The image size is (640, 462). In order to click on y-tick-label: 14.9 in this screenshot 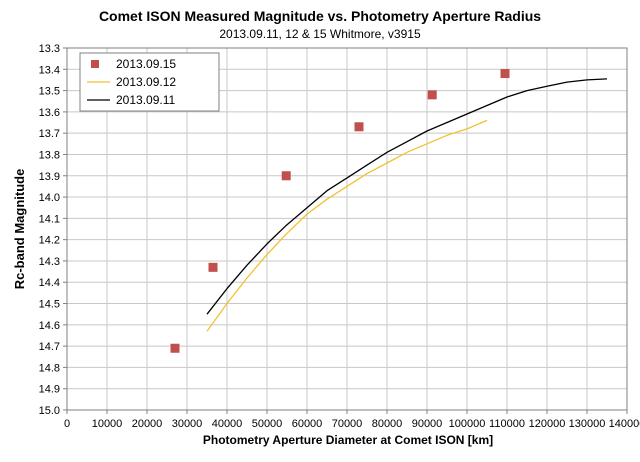, I will do `click(49, 390)`.